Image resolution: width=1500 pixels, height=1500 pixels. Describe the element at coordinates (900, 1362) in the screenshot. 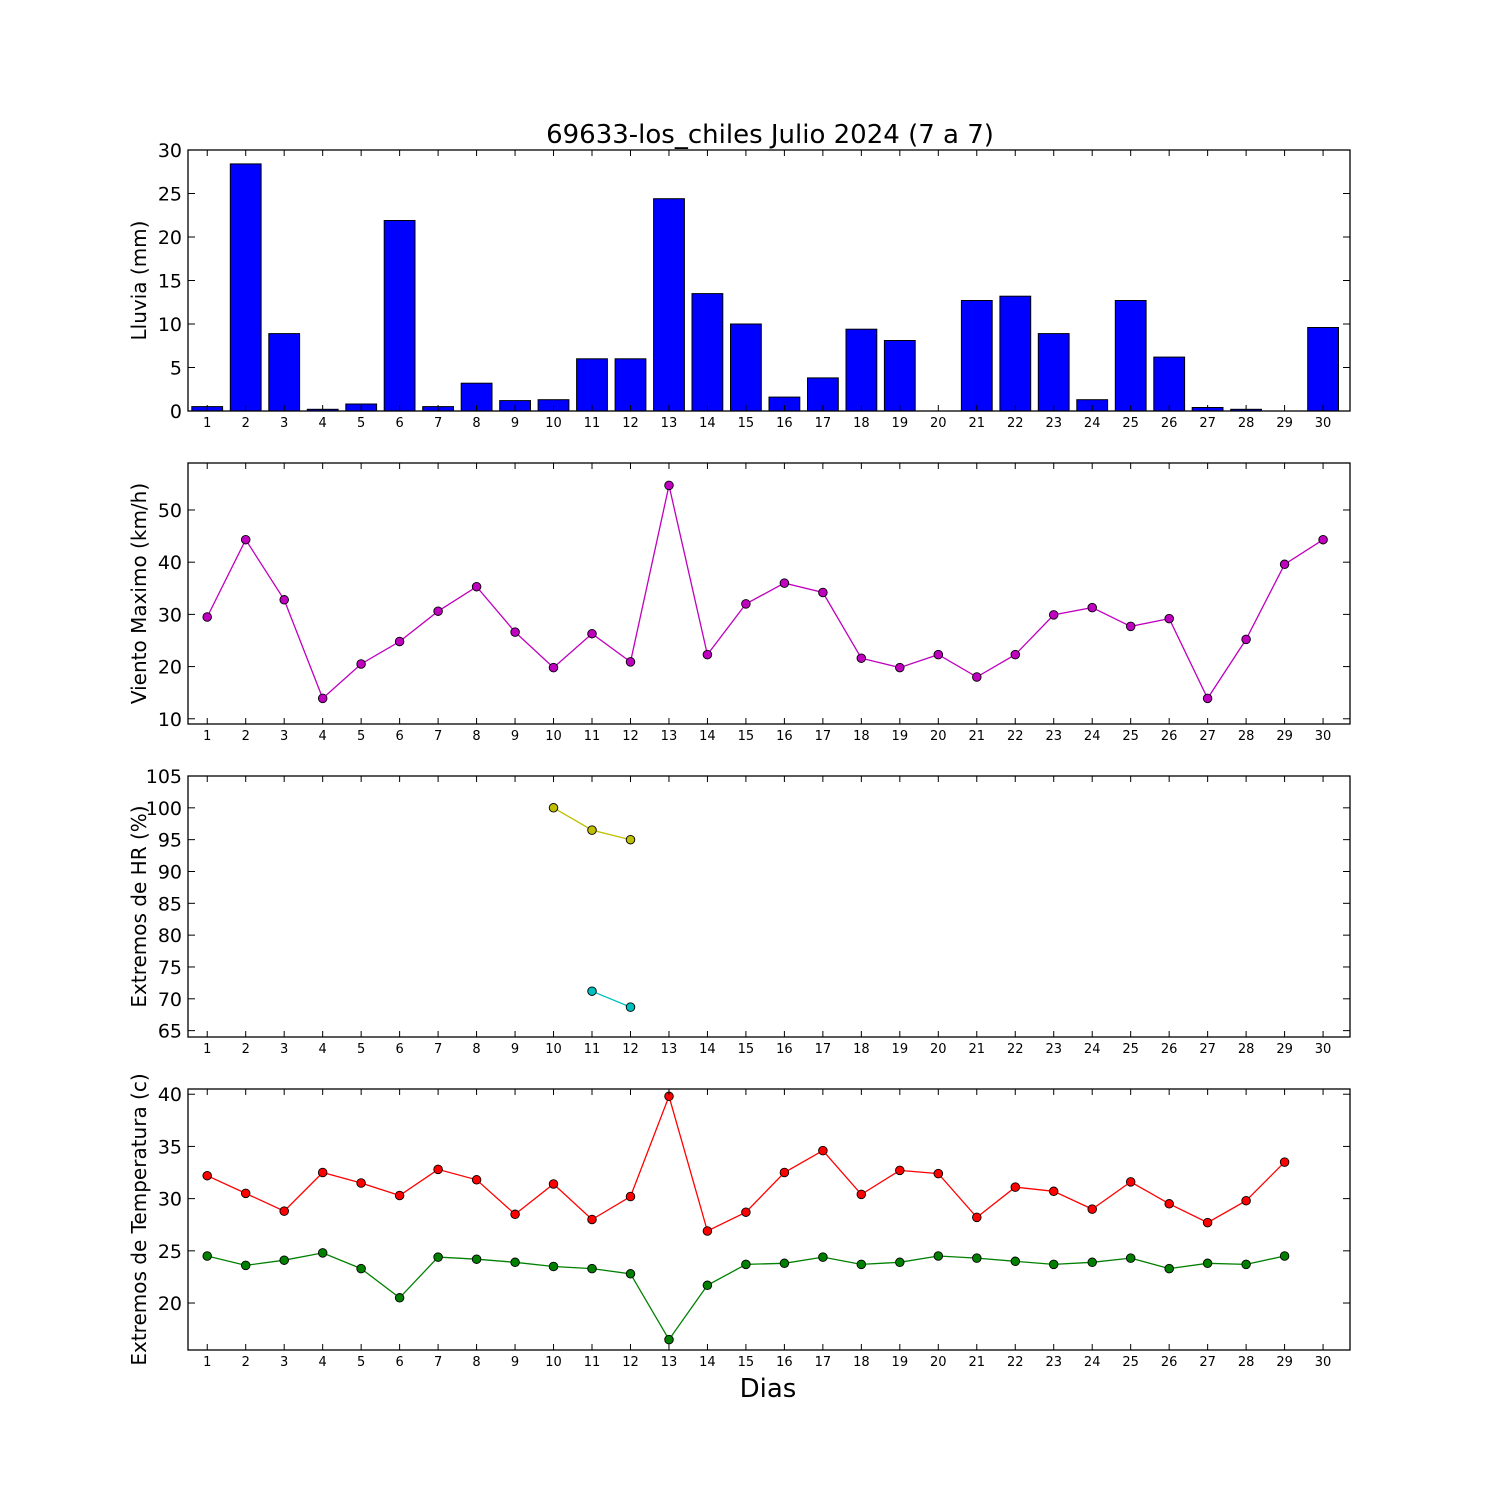

I see `x-tick-label: 19` at that location.